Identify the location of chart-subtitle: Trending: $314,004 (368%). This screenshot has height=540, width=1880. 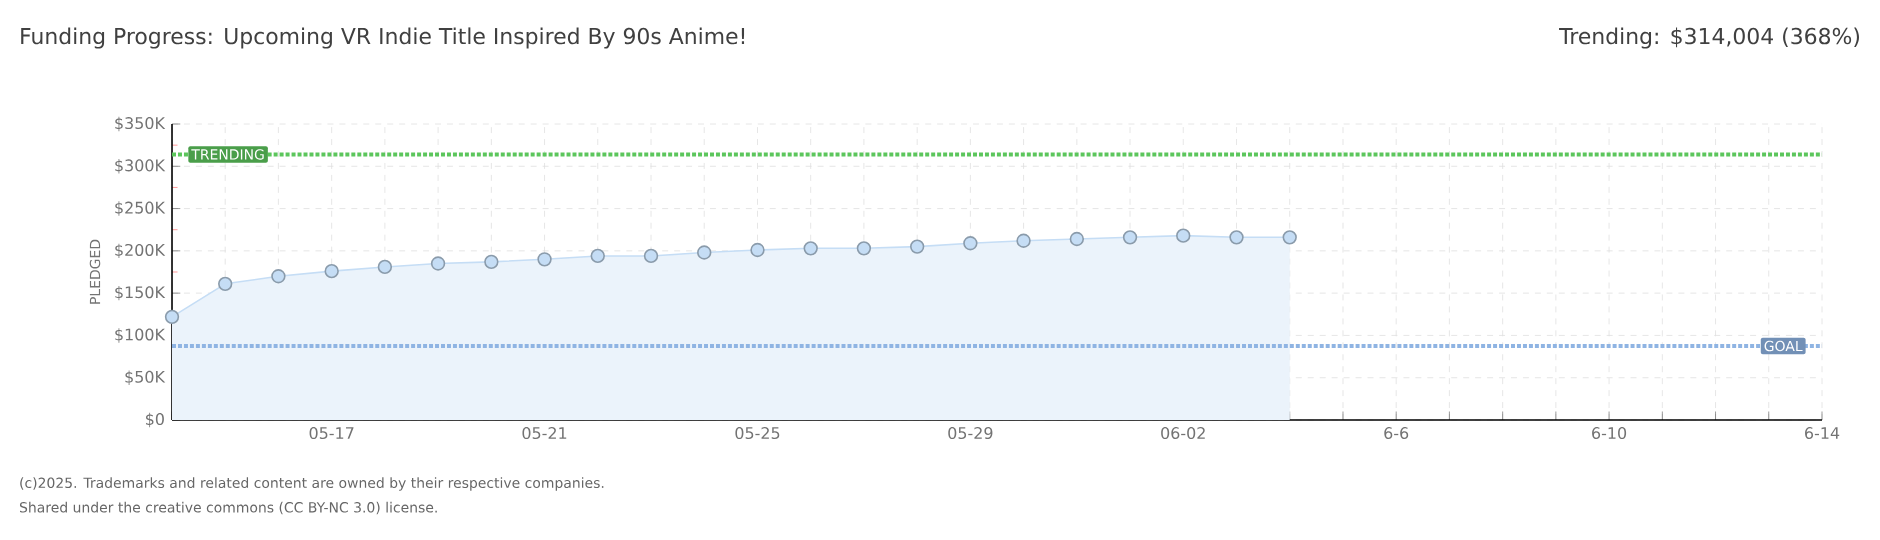
(1709, 38).